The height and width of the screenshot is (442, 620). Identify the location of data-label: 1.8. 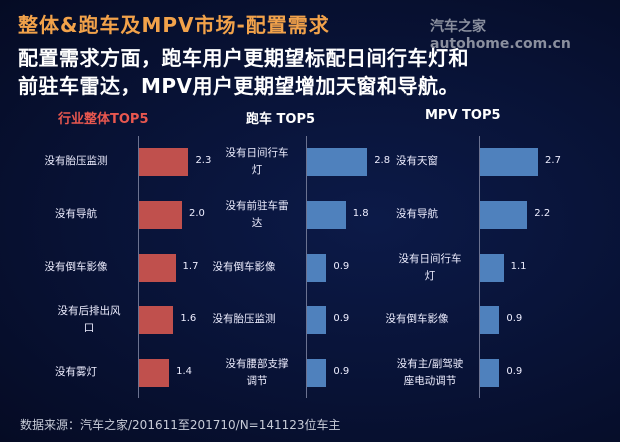
(360, 213).